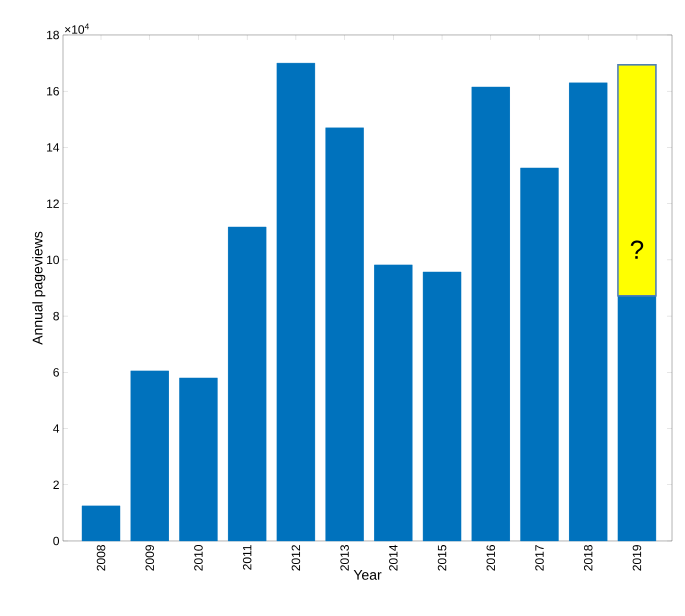 The height and width of the screenshot is (616, 685). I want to click on x-tick-label: 2013, so click(344, 558).